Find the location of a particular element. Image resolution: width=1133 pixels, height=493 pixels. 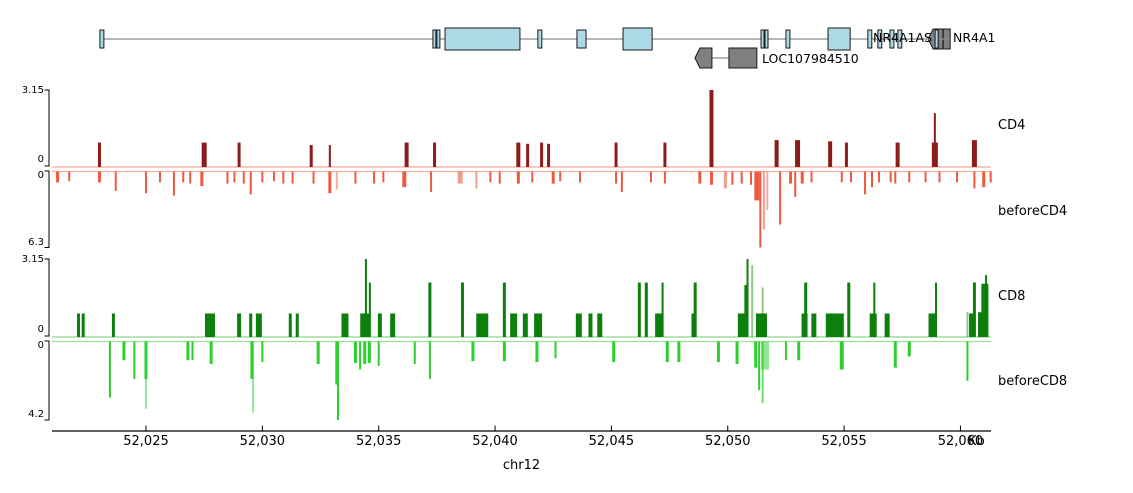

track-label-beforecd4: beforeCD4 is located at coordinates (1033, 211).